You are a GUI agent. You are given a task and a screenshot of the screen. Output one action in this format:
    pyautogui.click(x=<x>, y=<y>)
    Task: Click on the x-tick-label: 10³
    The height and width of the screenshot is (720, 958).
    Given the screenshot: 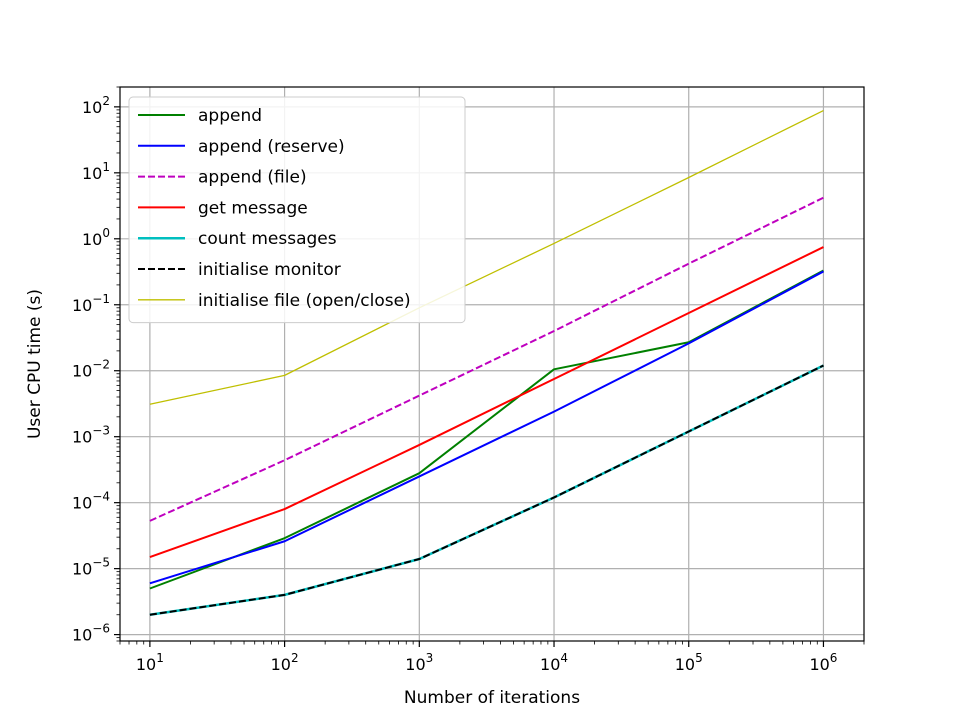 What is the action you would take?
    pyautogui.click(x=419, y=662)
    